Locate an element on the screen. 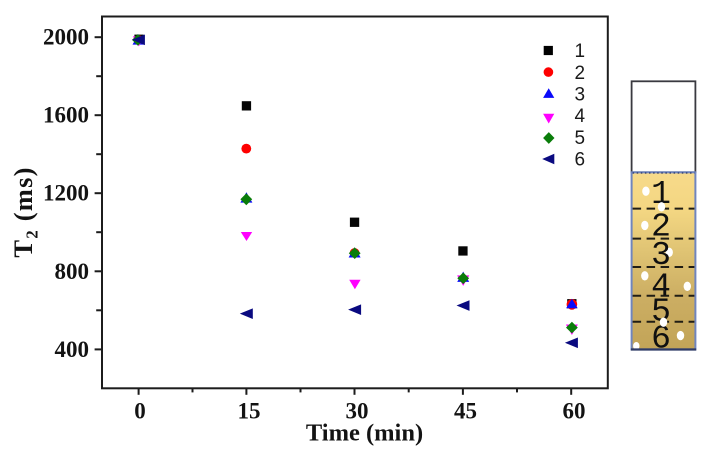  svg-text: 0 is located at coordinates (140, 411).